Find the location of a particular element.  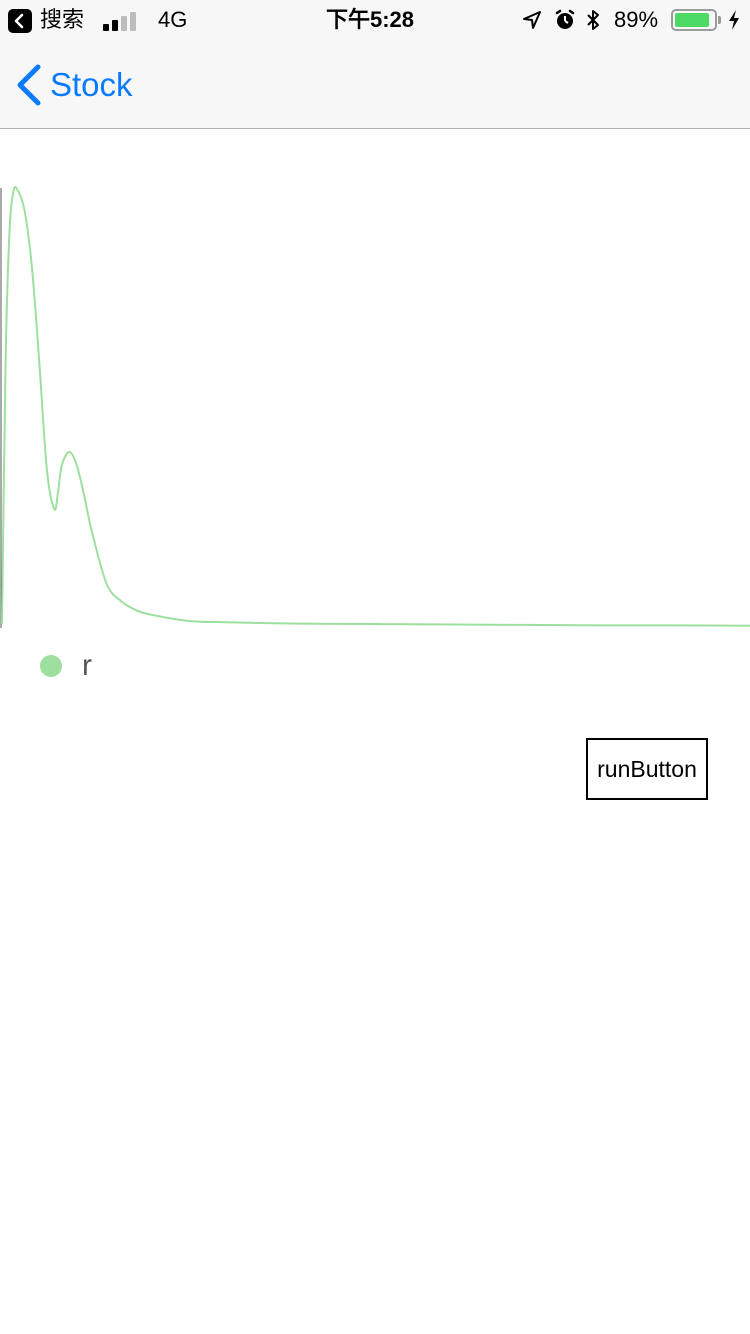

navigation-bar: Stock is located at coordinates (375, 84).